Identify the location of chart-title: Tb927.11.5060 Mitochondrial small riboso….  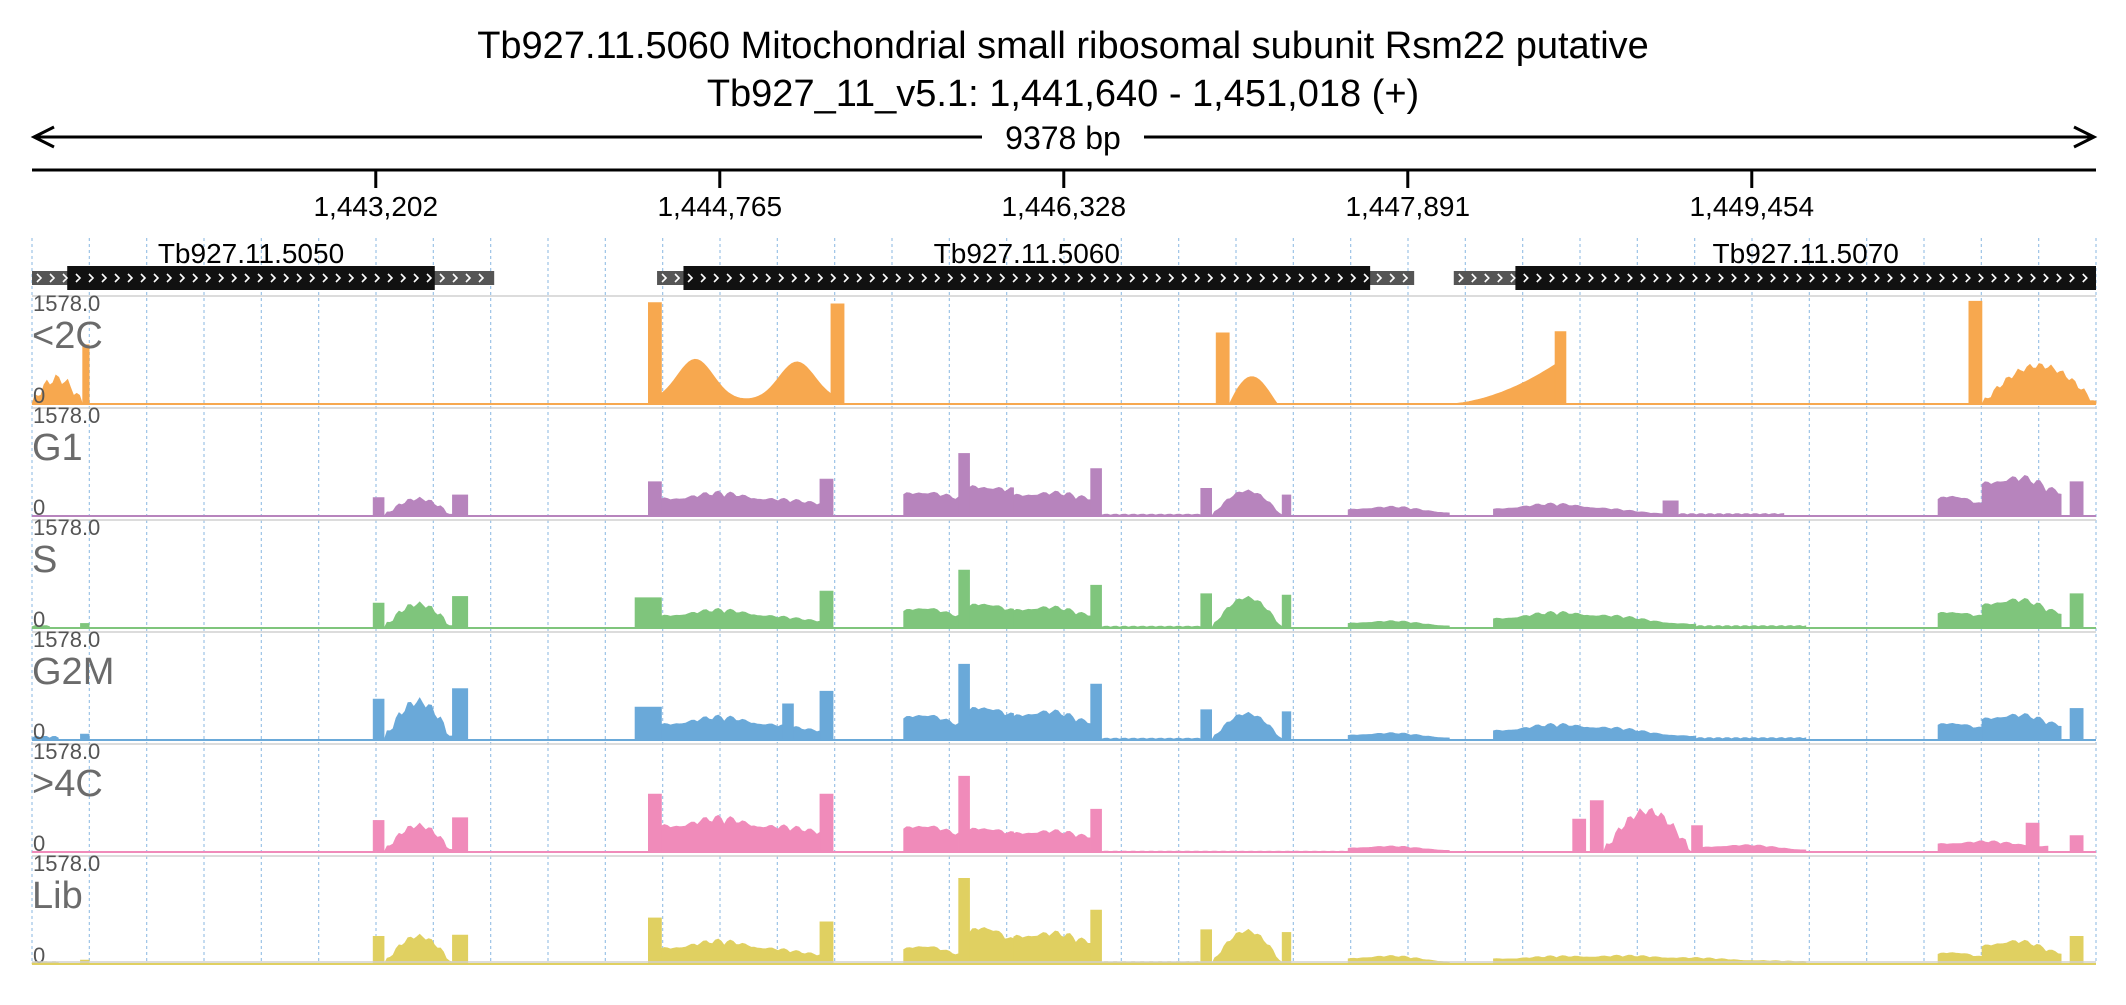
(1063, 46).